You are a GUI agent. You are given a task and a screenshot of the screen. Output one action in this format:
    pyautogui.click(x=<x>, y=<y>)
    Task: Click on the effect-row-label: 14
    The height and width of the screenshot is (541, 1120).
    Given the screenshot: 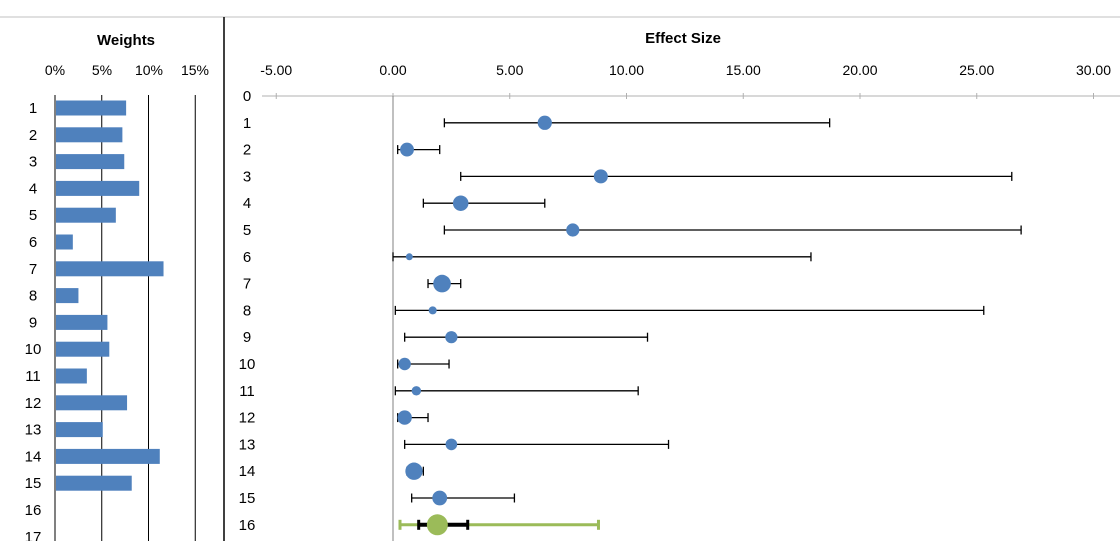 What is the action you would take?
    pyautogui.click(x=247, y=471)
    